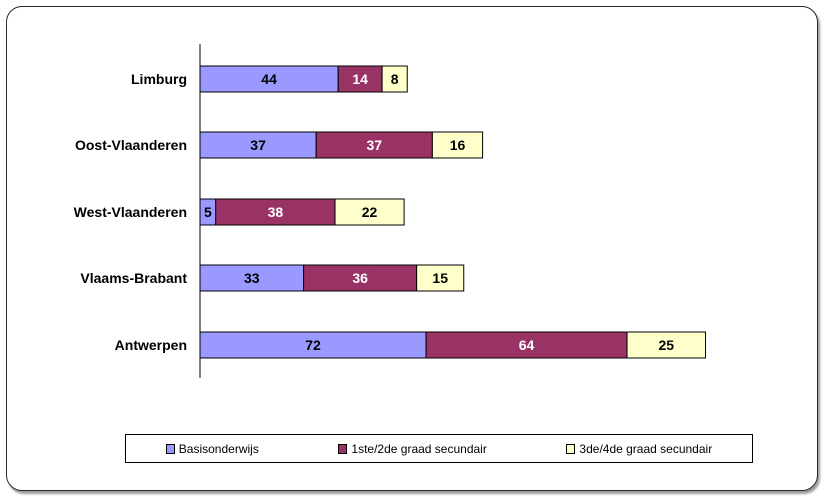 The image size is (825, 497). What do you see at coordinates (646, 448) in the screenshot?
I see `legend-label-3de-4de-graad: 3de/4de graad secundair` at bounding box center [646, 448].